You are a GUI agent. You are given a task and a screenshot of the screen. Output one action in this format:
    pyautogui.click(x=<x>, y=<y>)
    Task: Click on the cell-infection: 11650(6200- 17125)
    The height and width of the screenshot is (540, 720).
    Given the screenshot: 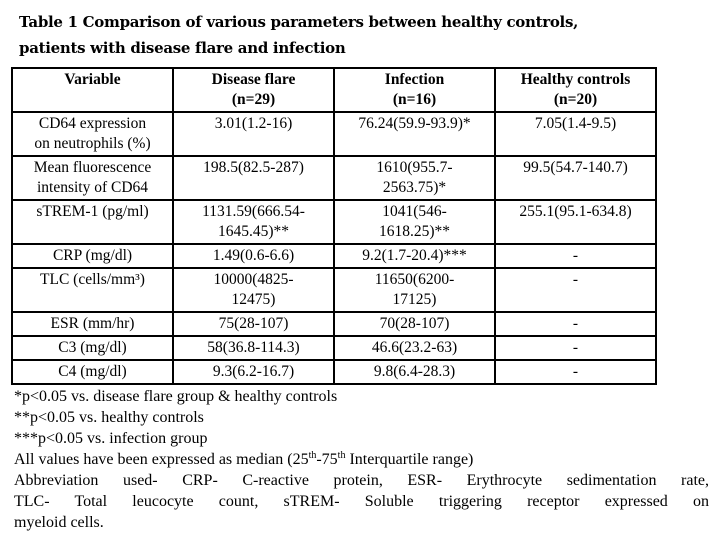 What is the action you would take?
    pyautogui.click(x=414, y=290)
    